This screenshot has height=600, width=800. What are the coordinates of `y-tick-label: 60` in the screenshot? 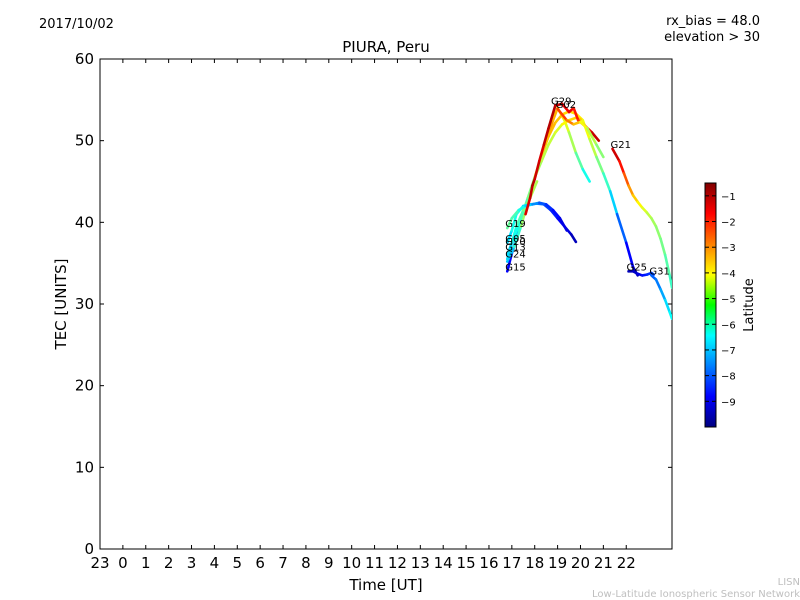 It's located at (84, 59).